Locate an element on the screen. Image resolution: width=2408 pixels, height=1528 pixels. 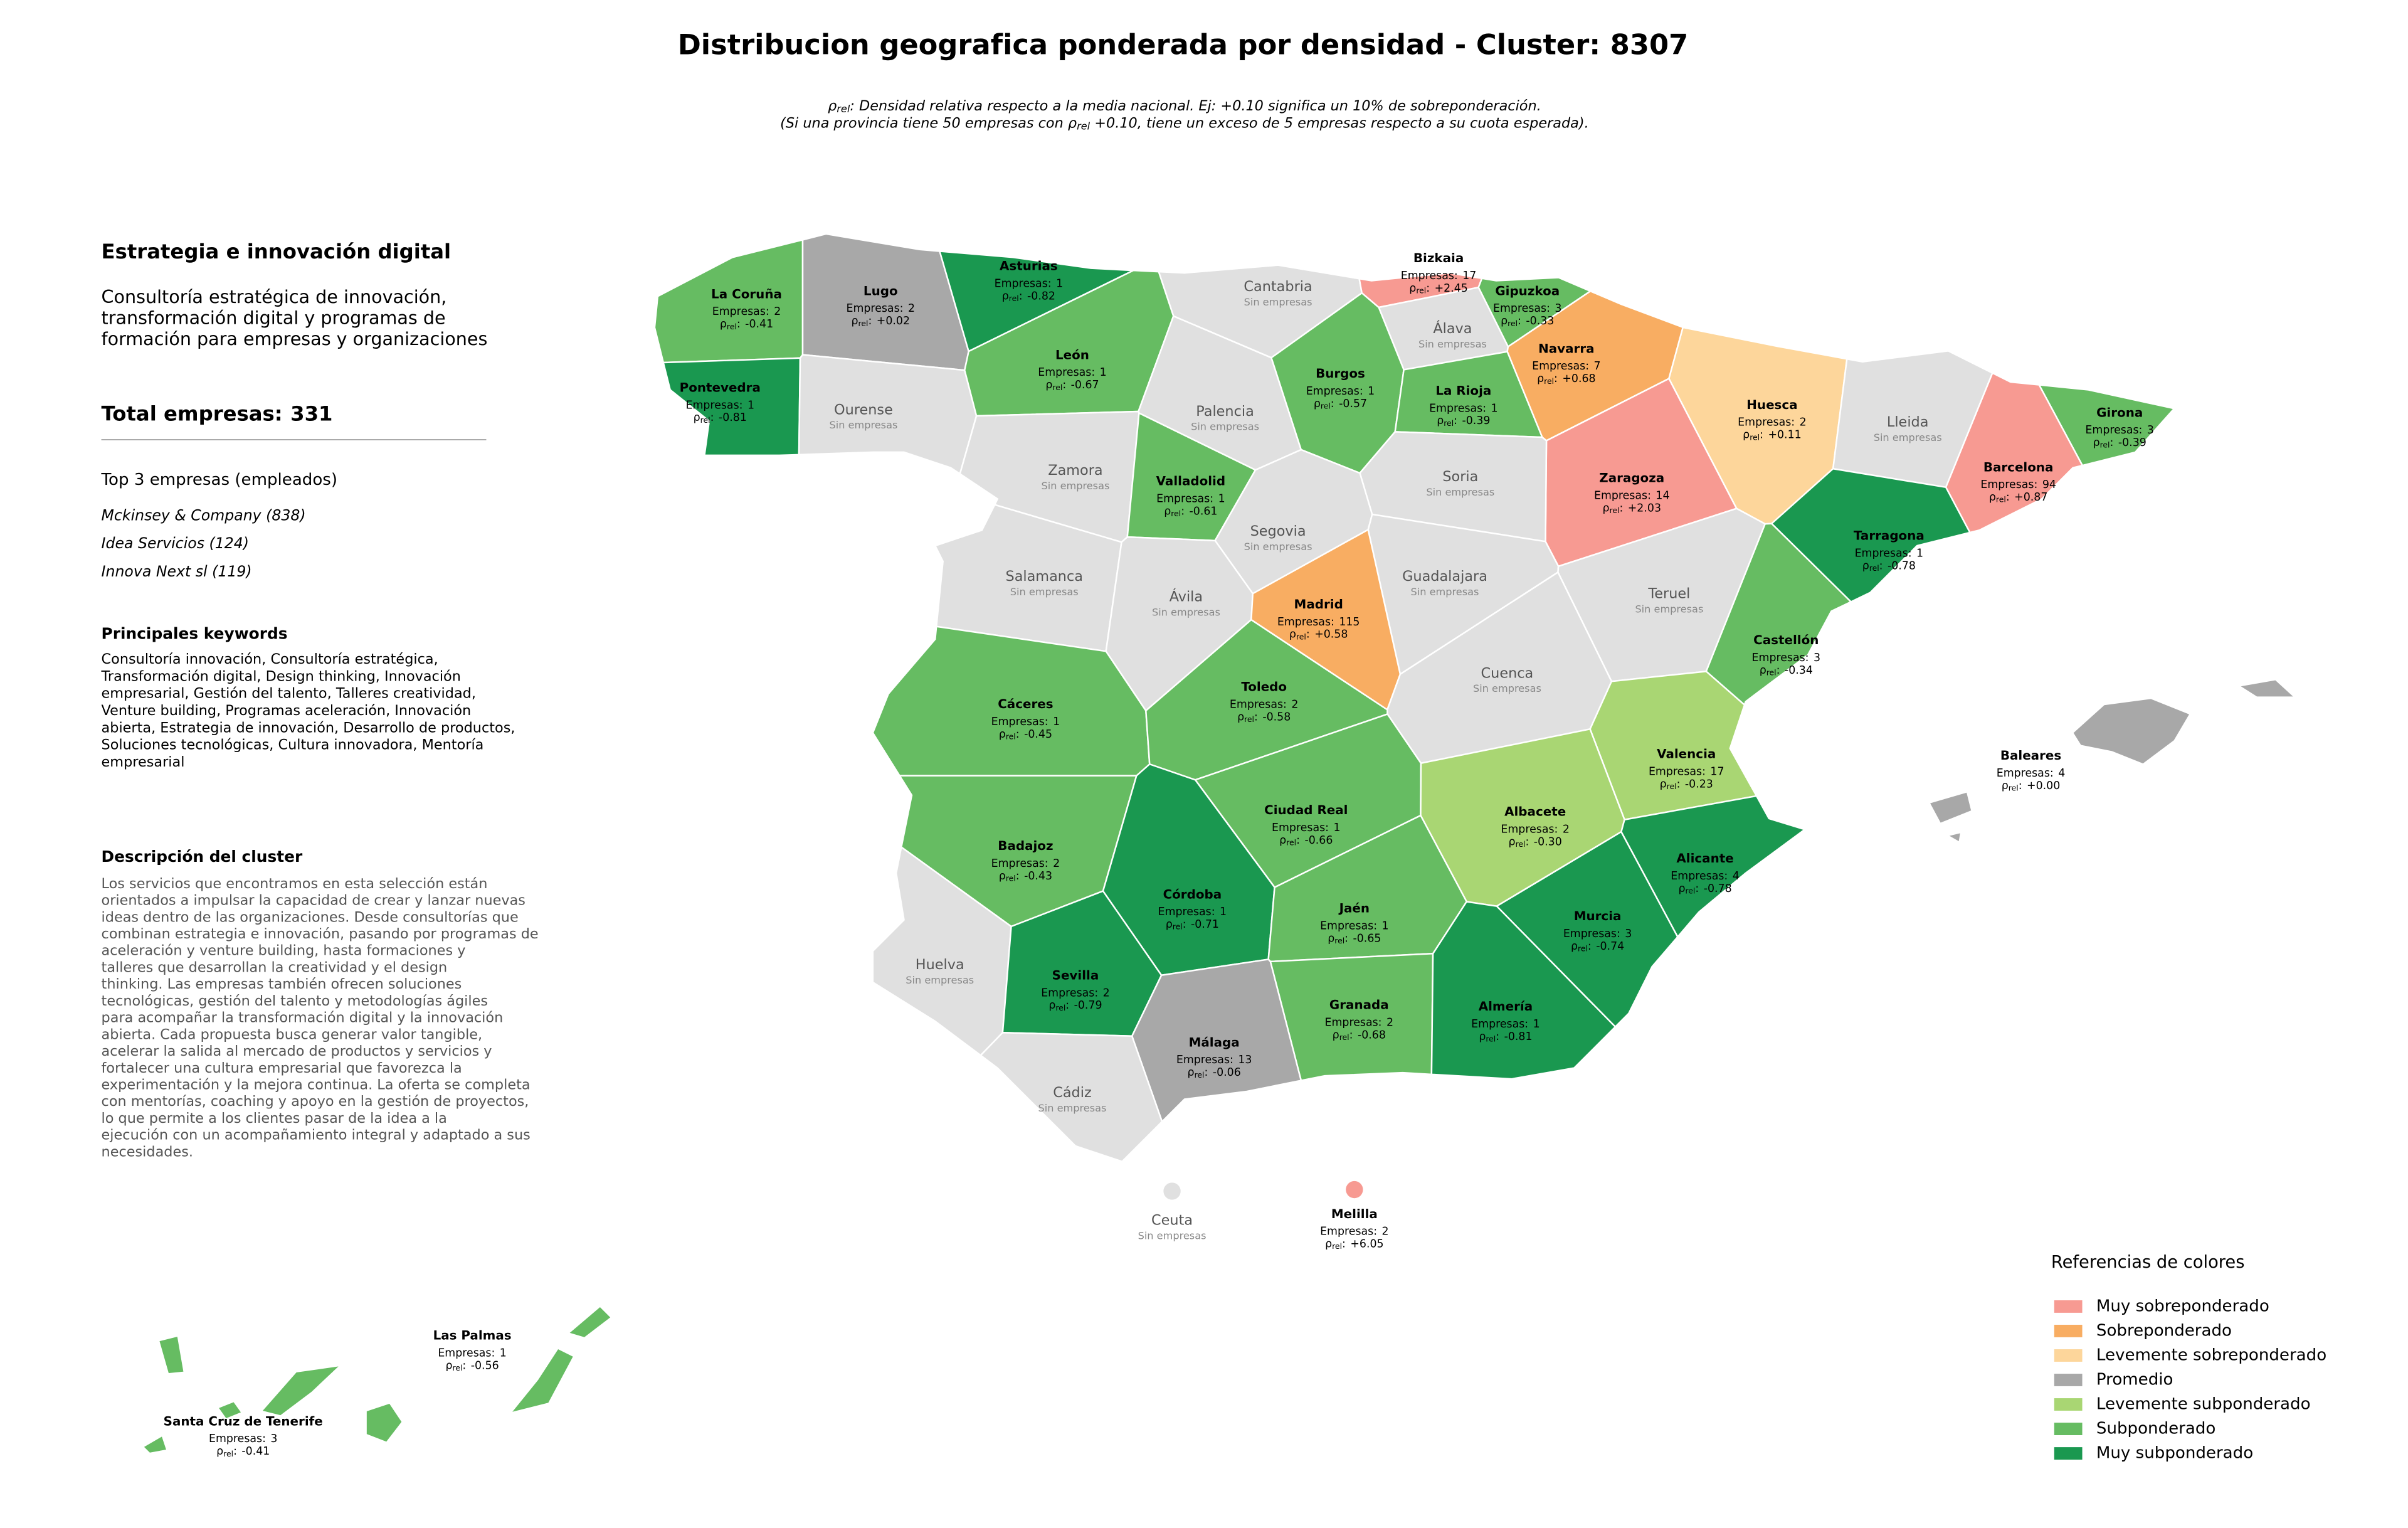
province-name: Gipuzkoa is located at coordinates (1527, 291).